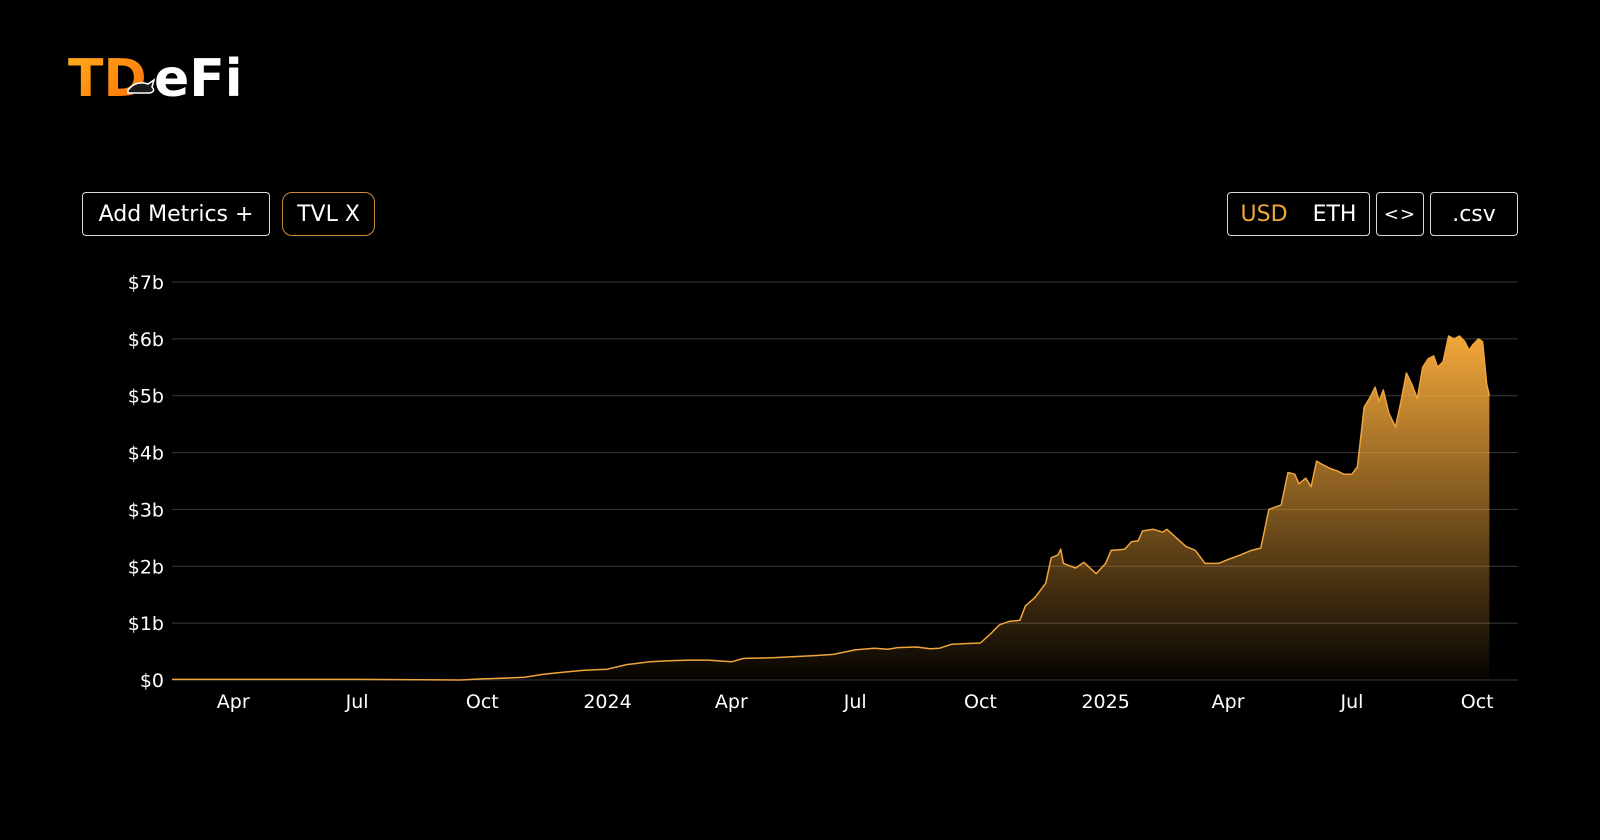 The image size is (1600, 840). I want to click on logo-efi-letters: eFi, so click(198, 75).